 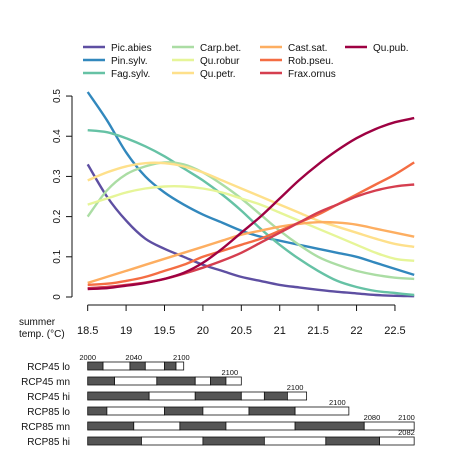 What do you see at coordinates (57, 96) in the screenshot?
I see `y-tick-label: 0.5` at bounding box center [57, 96].